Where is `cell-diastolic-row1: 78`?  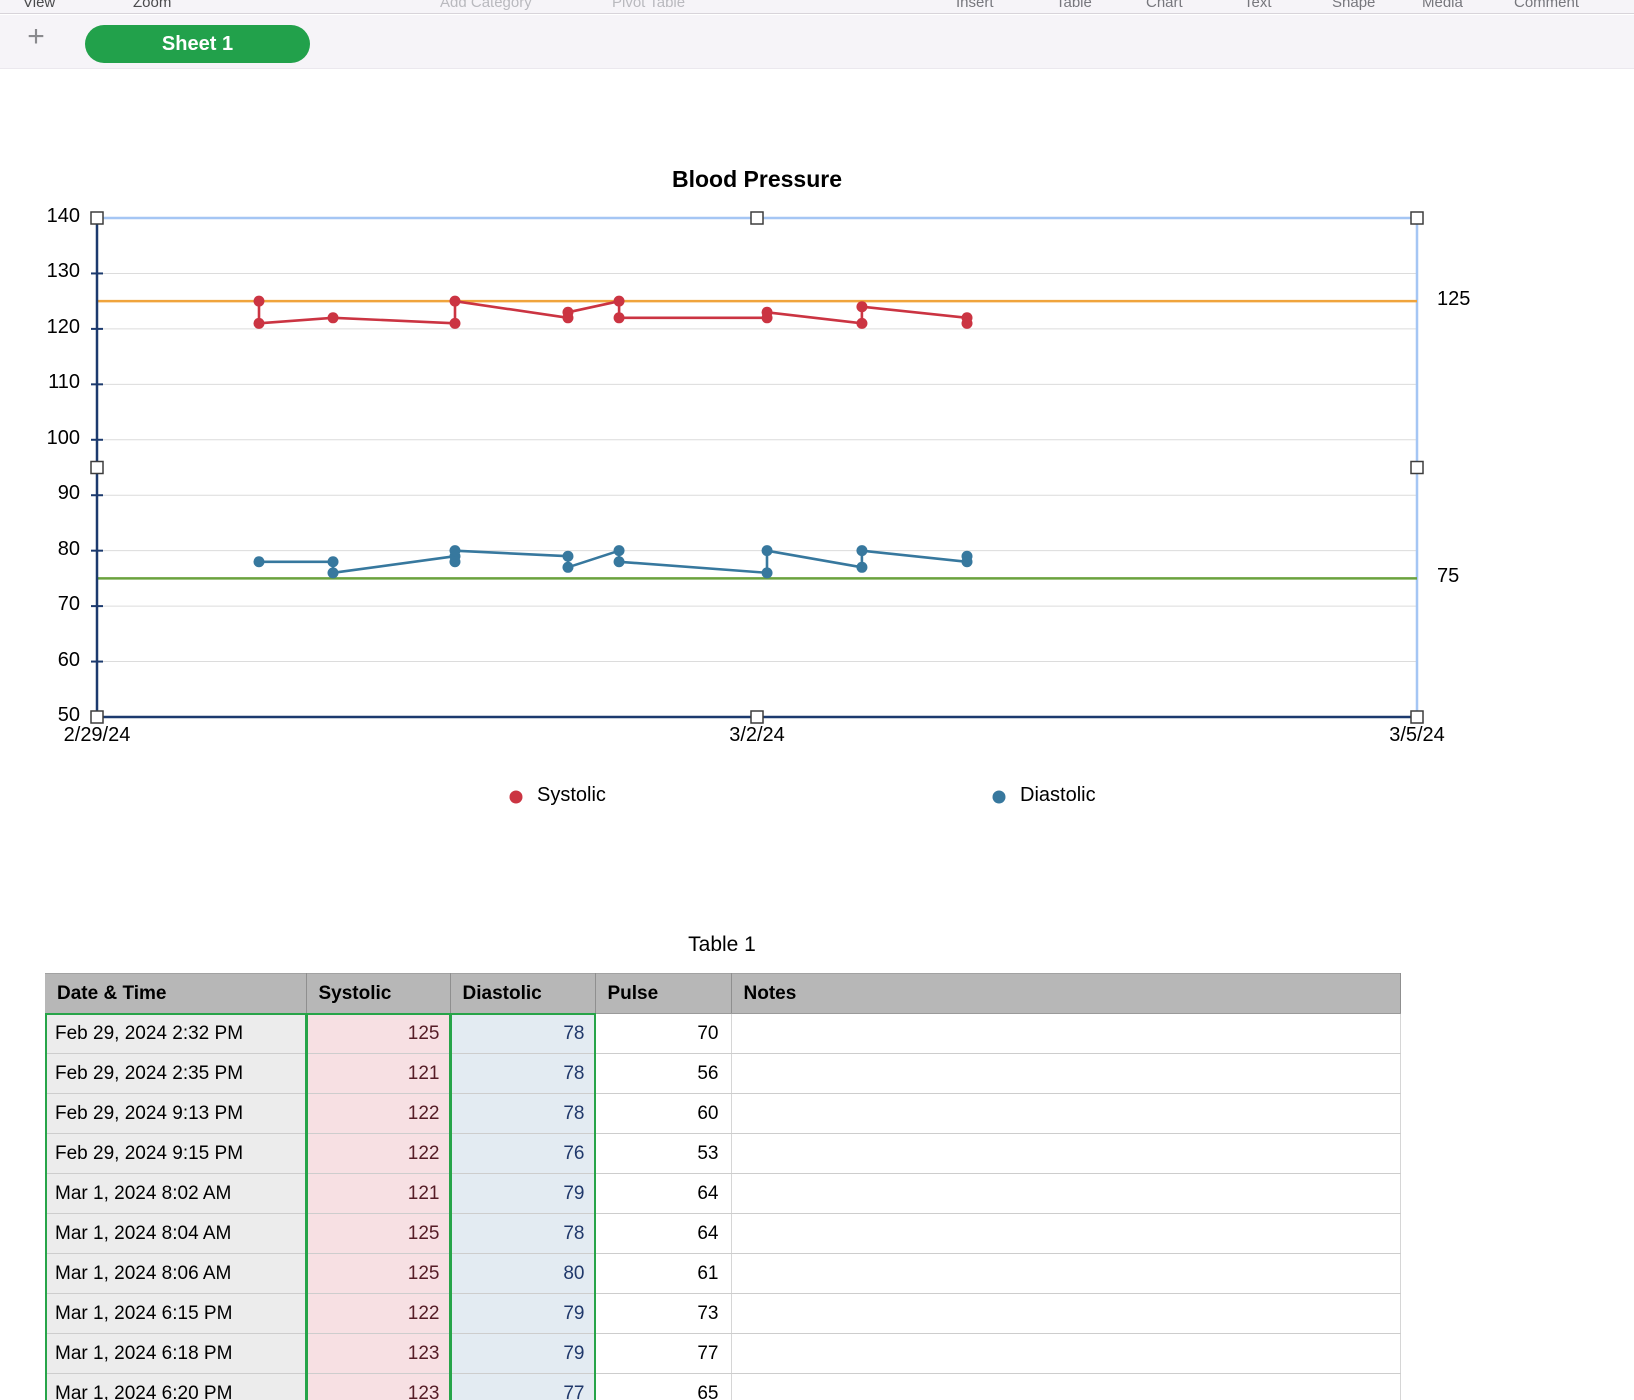
cell-diastolic-row1: 78 is located at coordinates (523, 1033).